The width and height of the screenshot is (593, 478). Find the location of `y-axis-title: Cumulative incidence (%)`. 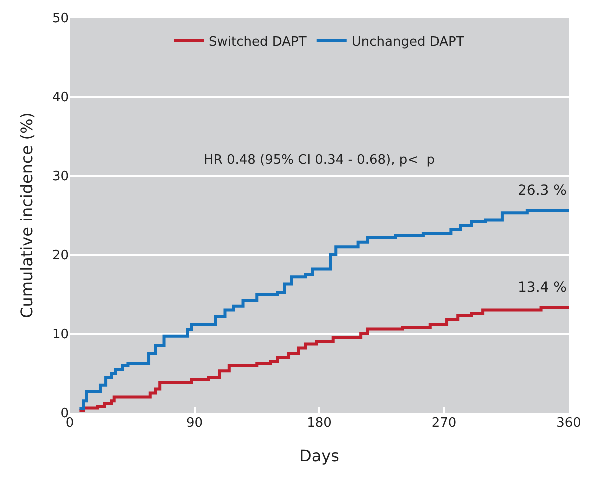

y-axis-title: Cumulative incidence (%) is located at coordinates (26, 215).